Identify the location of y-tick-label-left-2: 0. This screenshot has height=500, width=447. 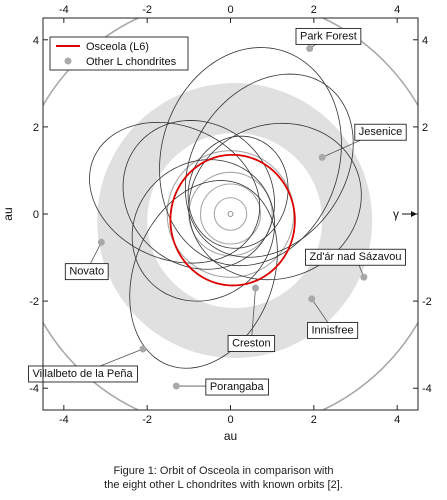
(36, 215).